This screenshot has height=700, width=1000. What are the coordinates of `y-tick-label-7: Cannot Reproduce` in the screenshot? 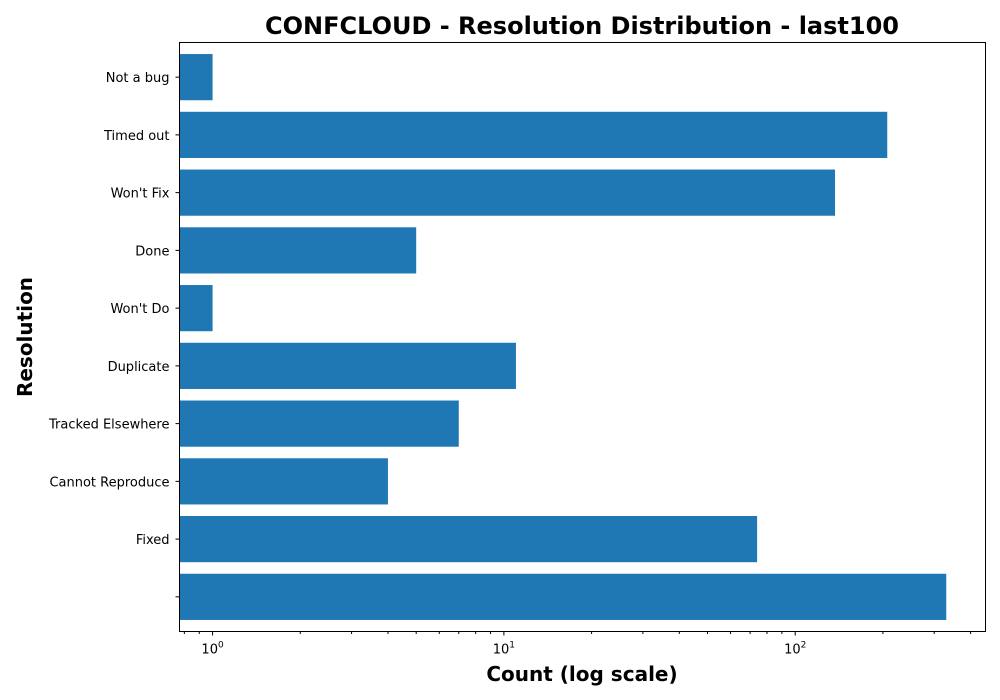 It's located at (109, 482).